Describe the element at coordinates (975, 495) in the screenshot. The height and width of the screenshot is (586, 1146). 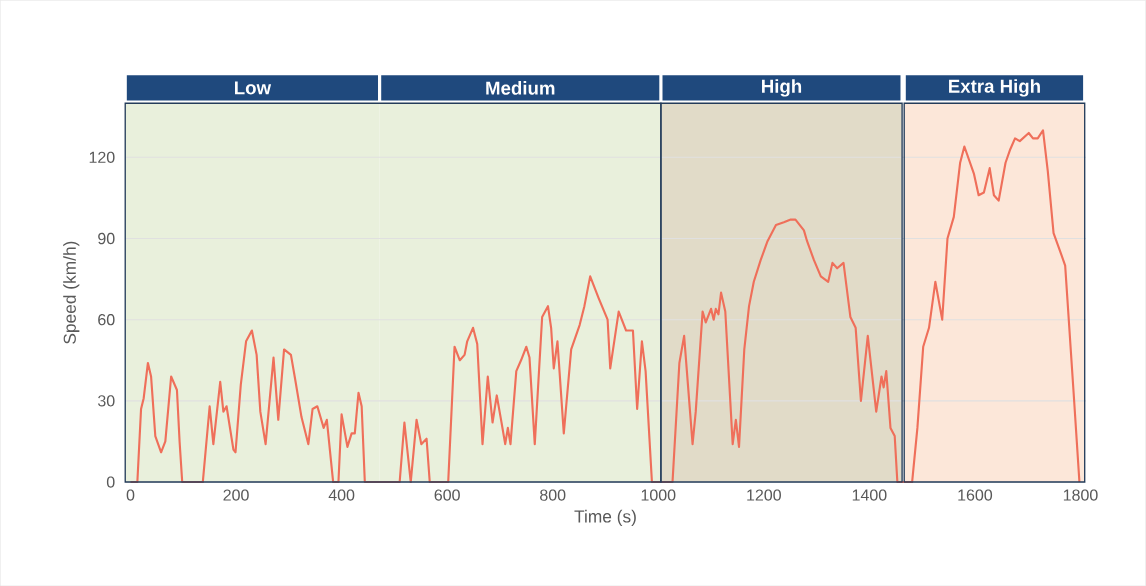
I see `x-tick-label: 1600` at that location.